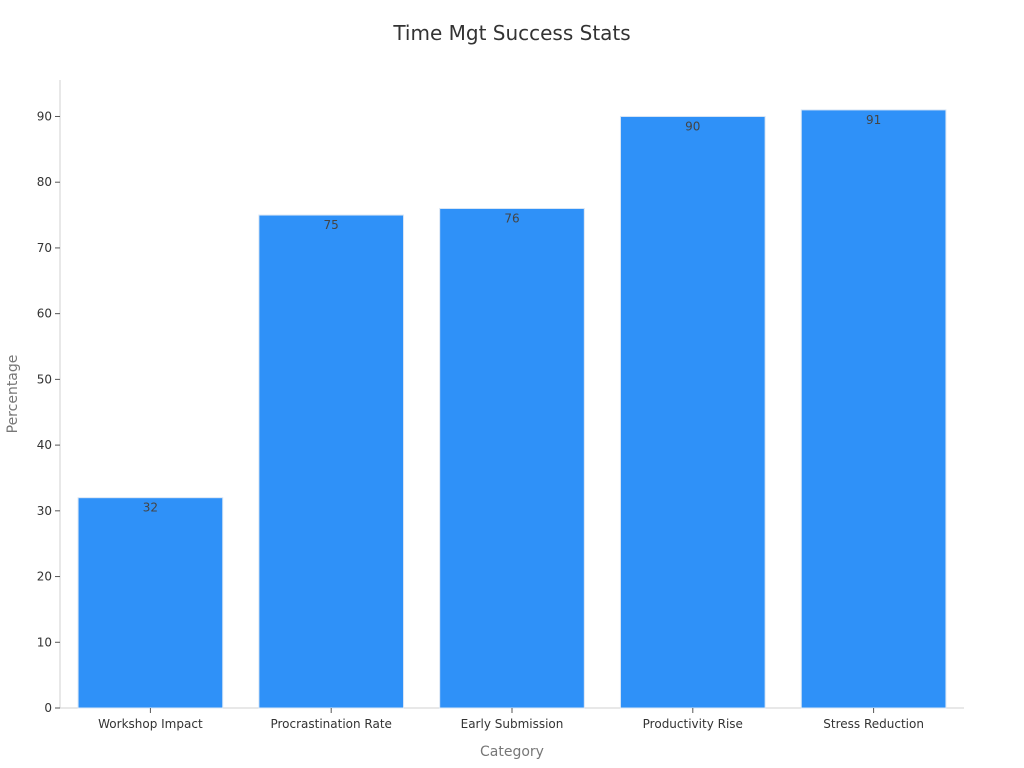  Describe the element at coordinates (873, 120) in the screenshot. I see `bar-value-label: 91` at that location.